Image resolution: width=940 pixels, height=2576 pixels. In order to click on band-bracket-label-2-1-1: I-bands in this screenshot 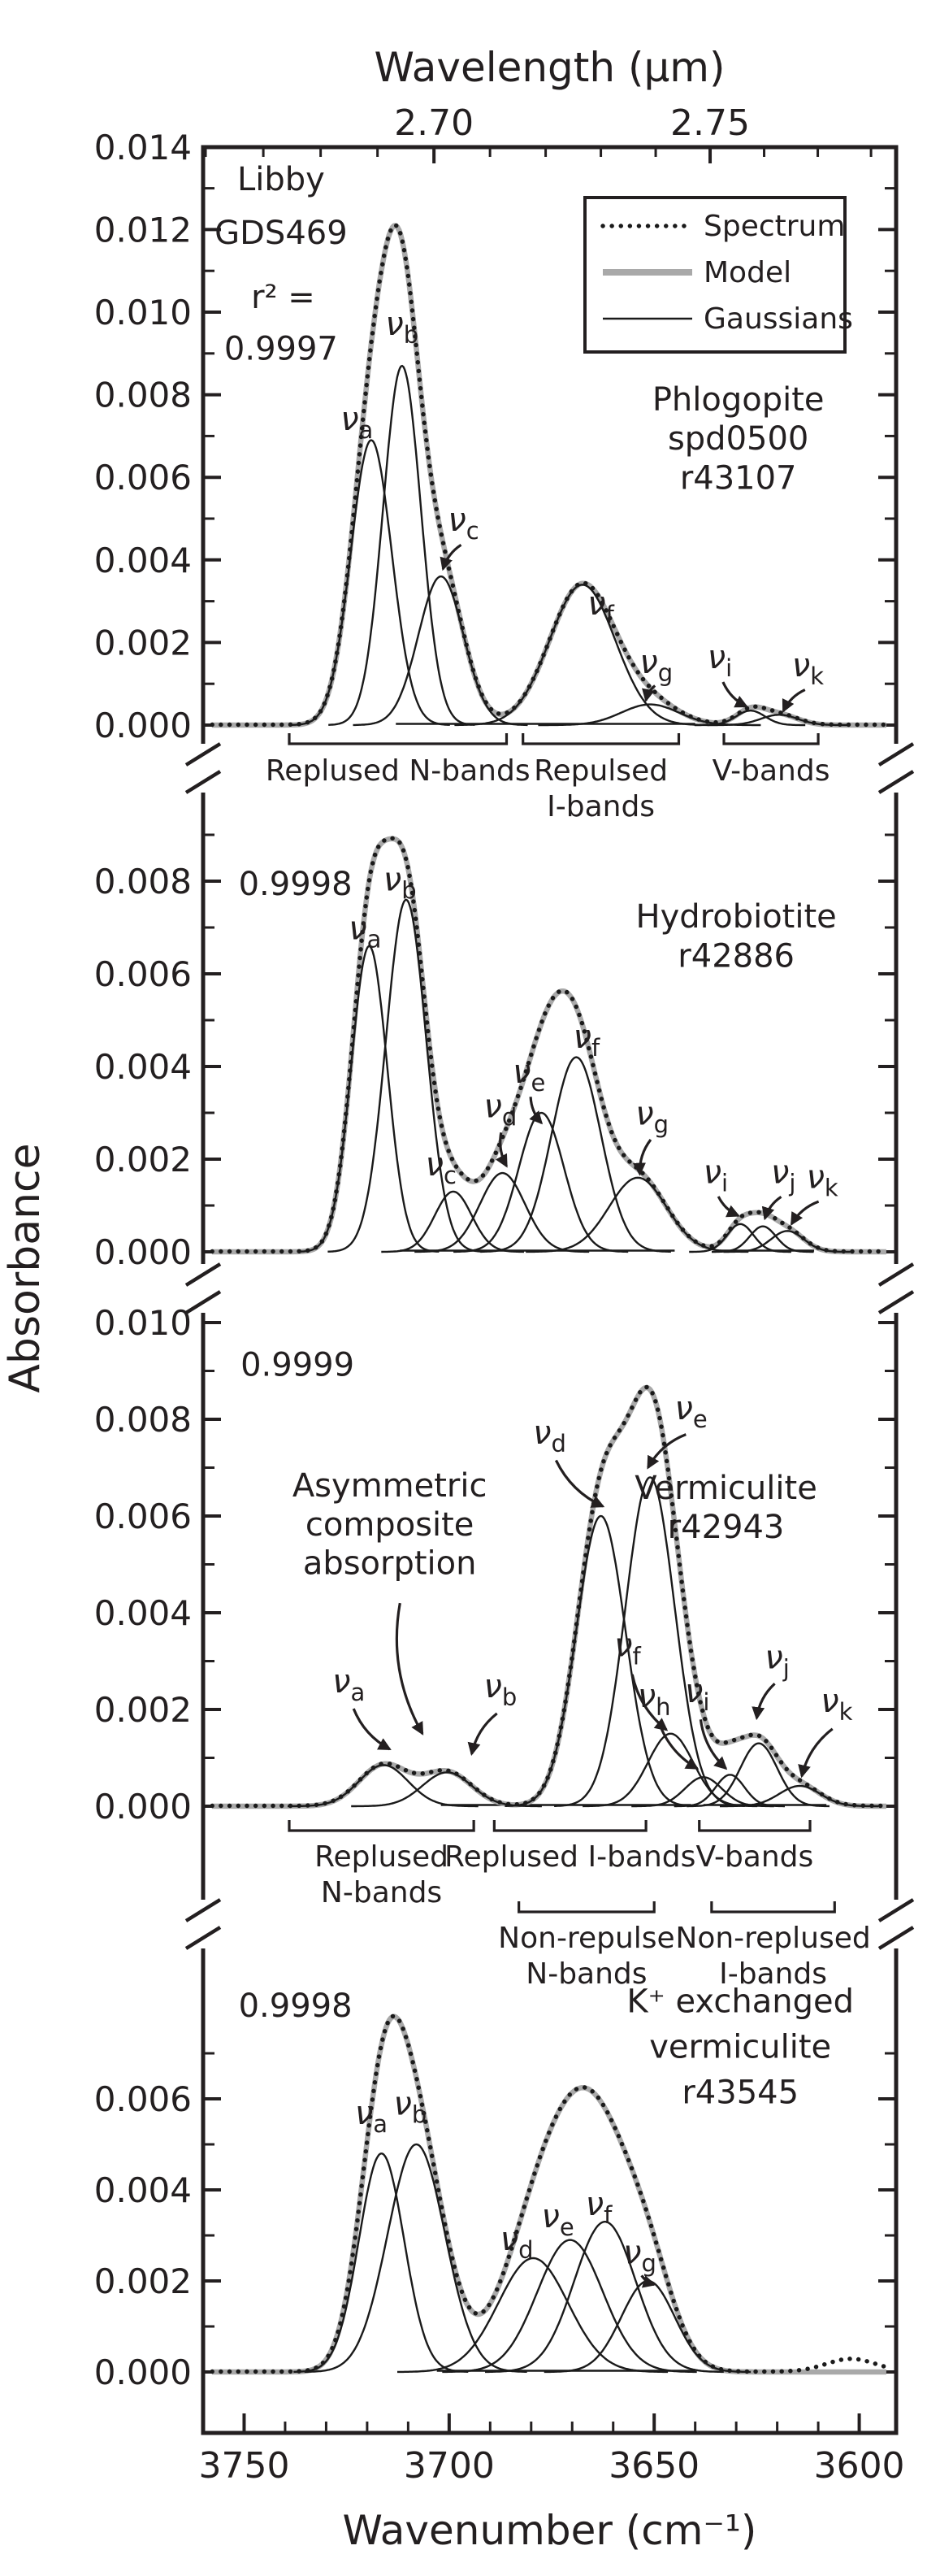, I will do `click(773, 1974)`.